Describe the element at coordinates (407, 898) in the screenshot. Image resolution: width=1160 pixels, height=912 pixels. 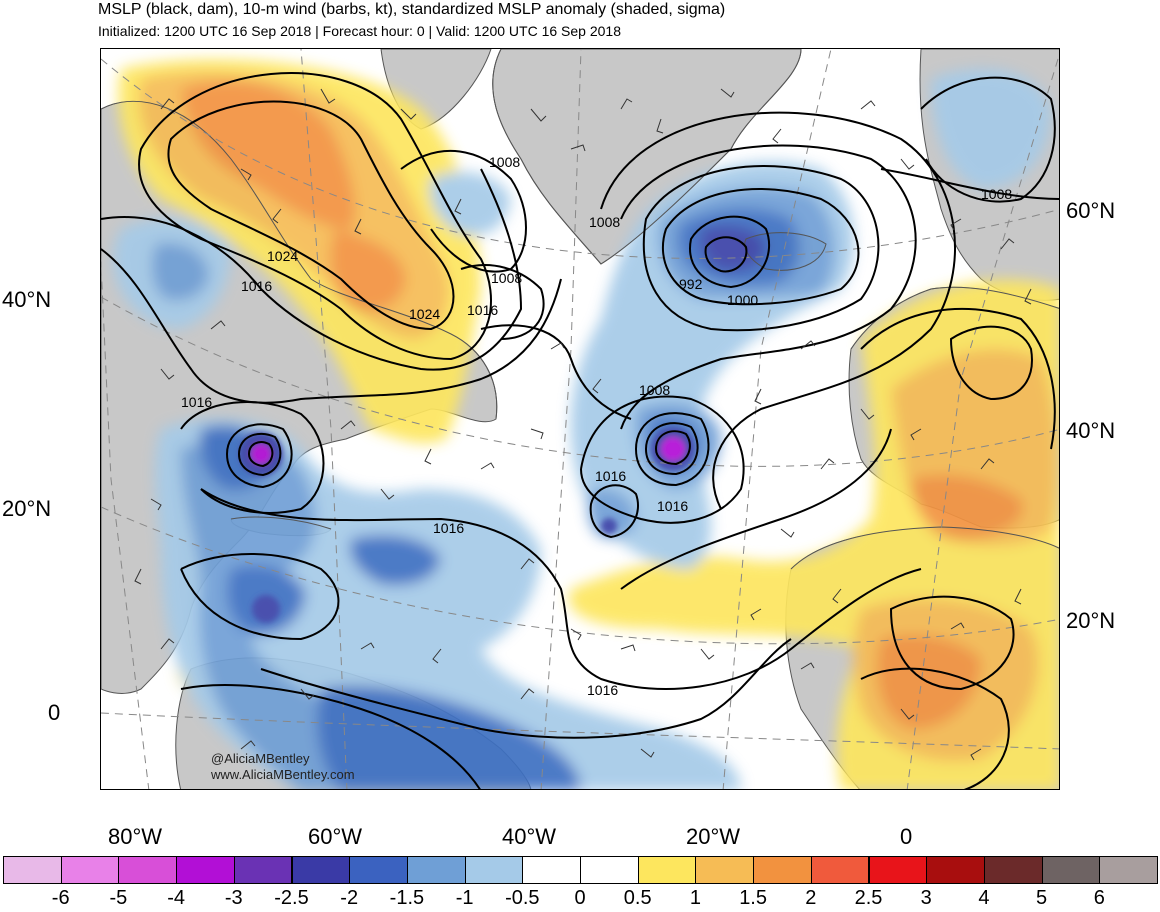
I see `colorbar-tick-label: -1.5` at that location.